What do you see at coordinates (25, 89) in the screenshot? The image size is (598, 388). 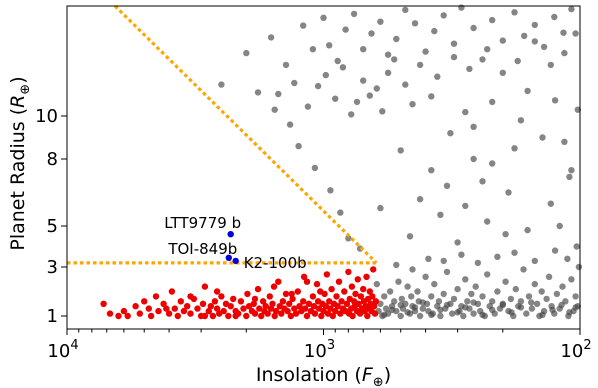 I see `axis-label-subscript: ⊕` at bounding box center [25, 89].